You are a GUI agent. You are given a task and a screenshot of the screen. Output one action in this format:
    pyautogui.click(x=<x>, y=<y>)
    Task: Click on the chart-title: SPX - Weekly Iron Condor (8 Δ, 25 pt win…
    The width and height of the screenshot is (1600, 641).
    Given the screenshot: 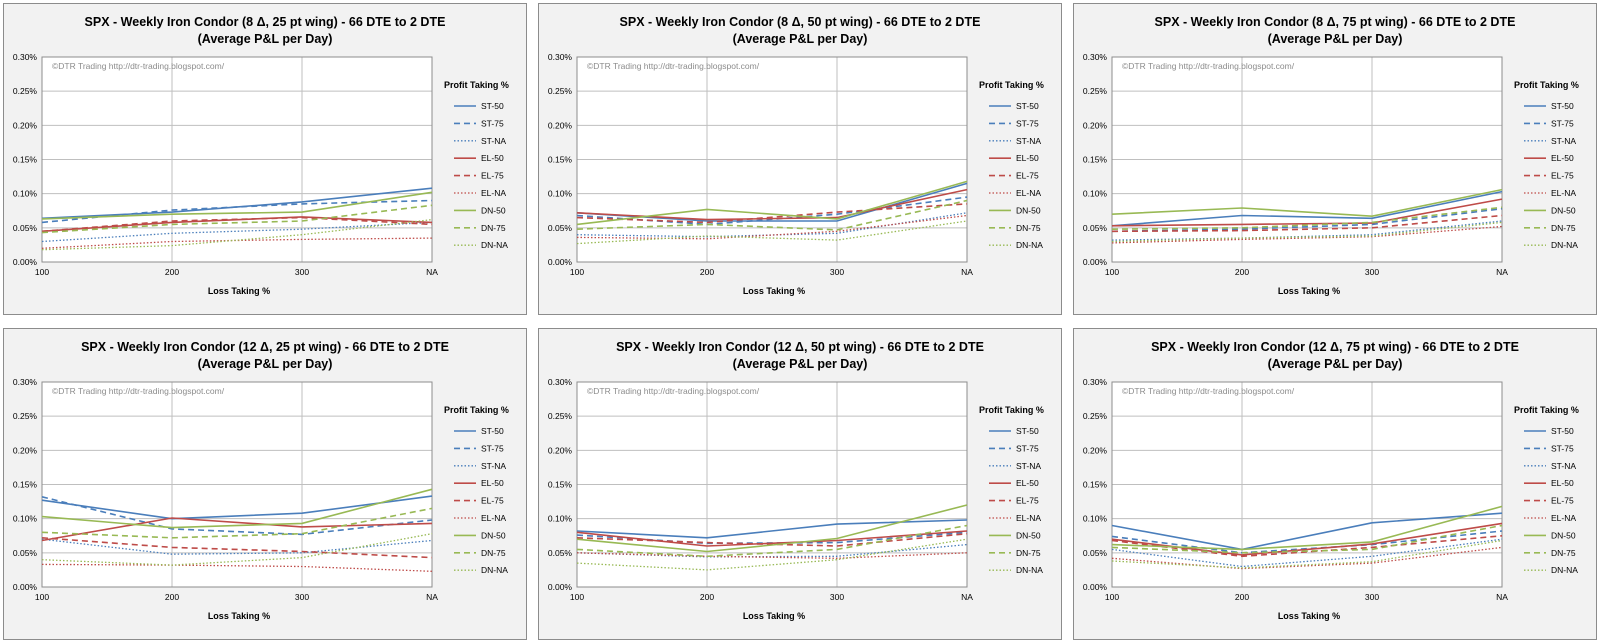 What is the action you would take?
    pyautogui.click(x=265, y=22)
    